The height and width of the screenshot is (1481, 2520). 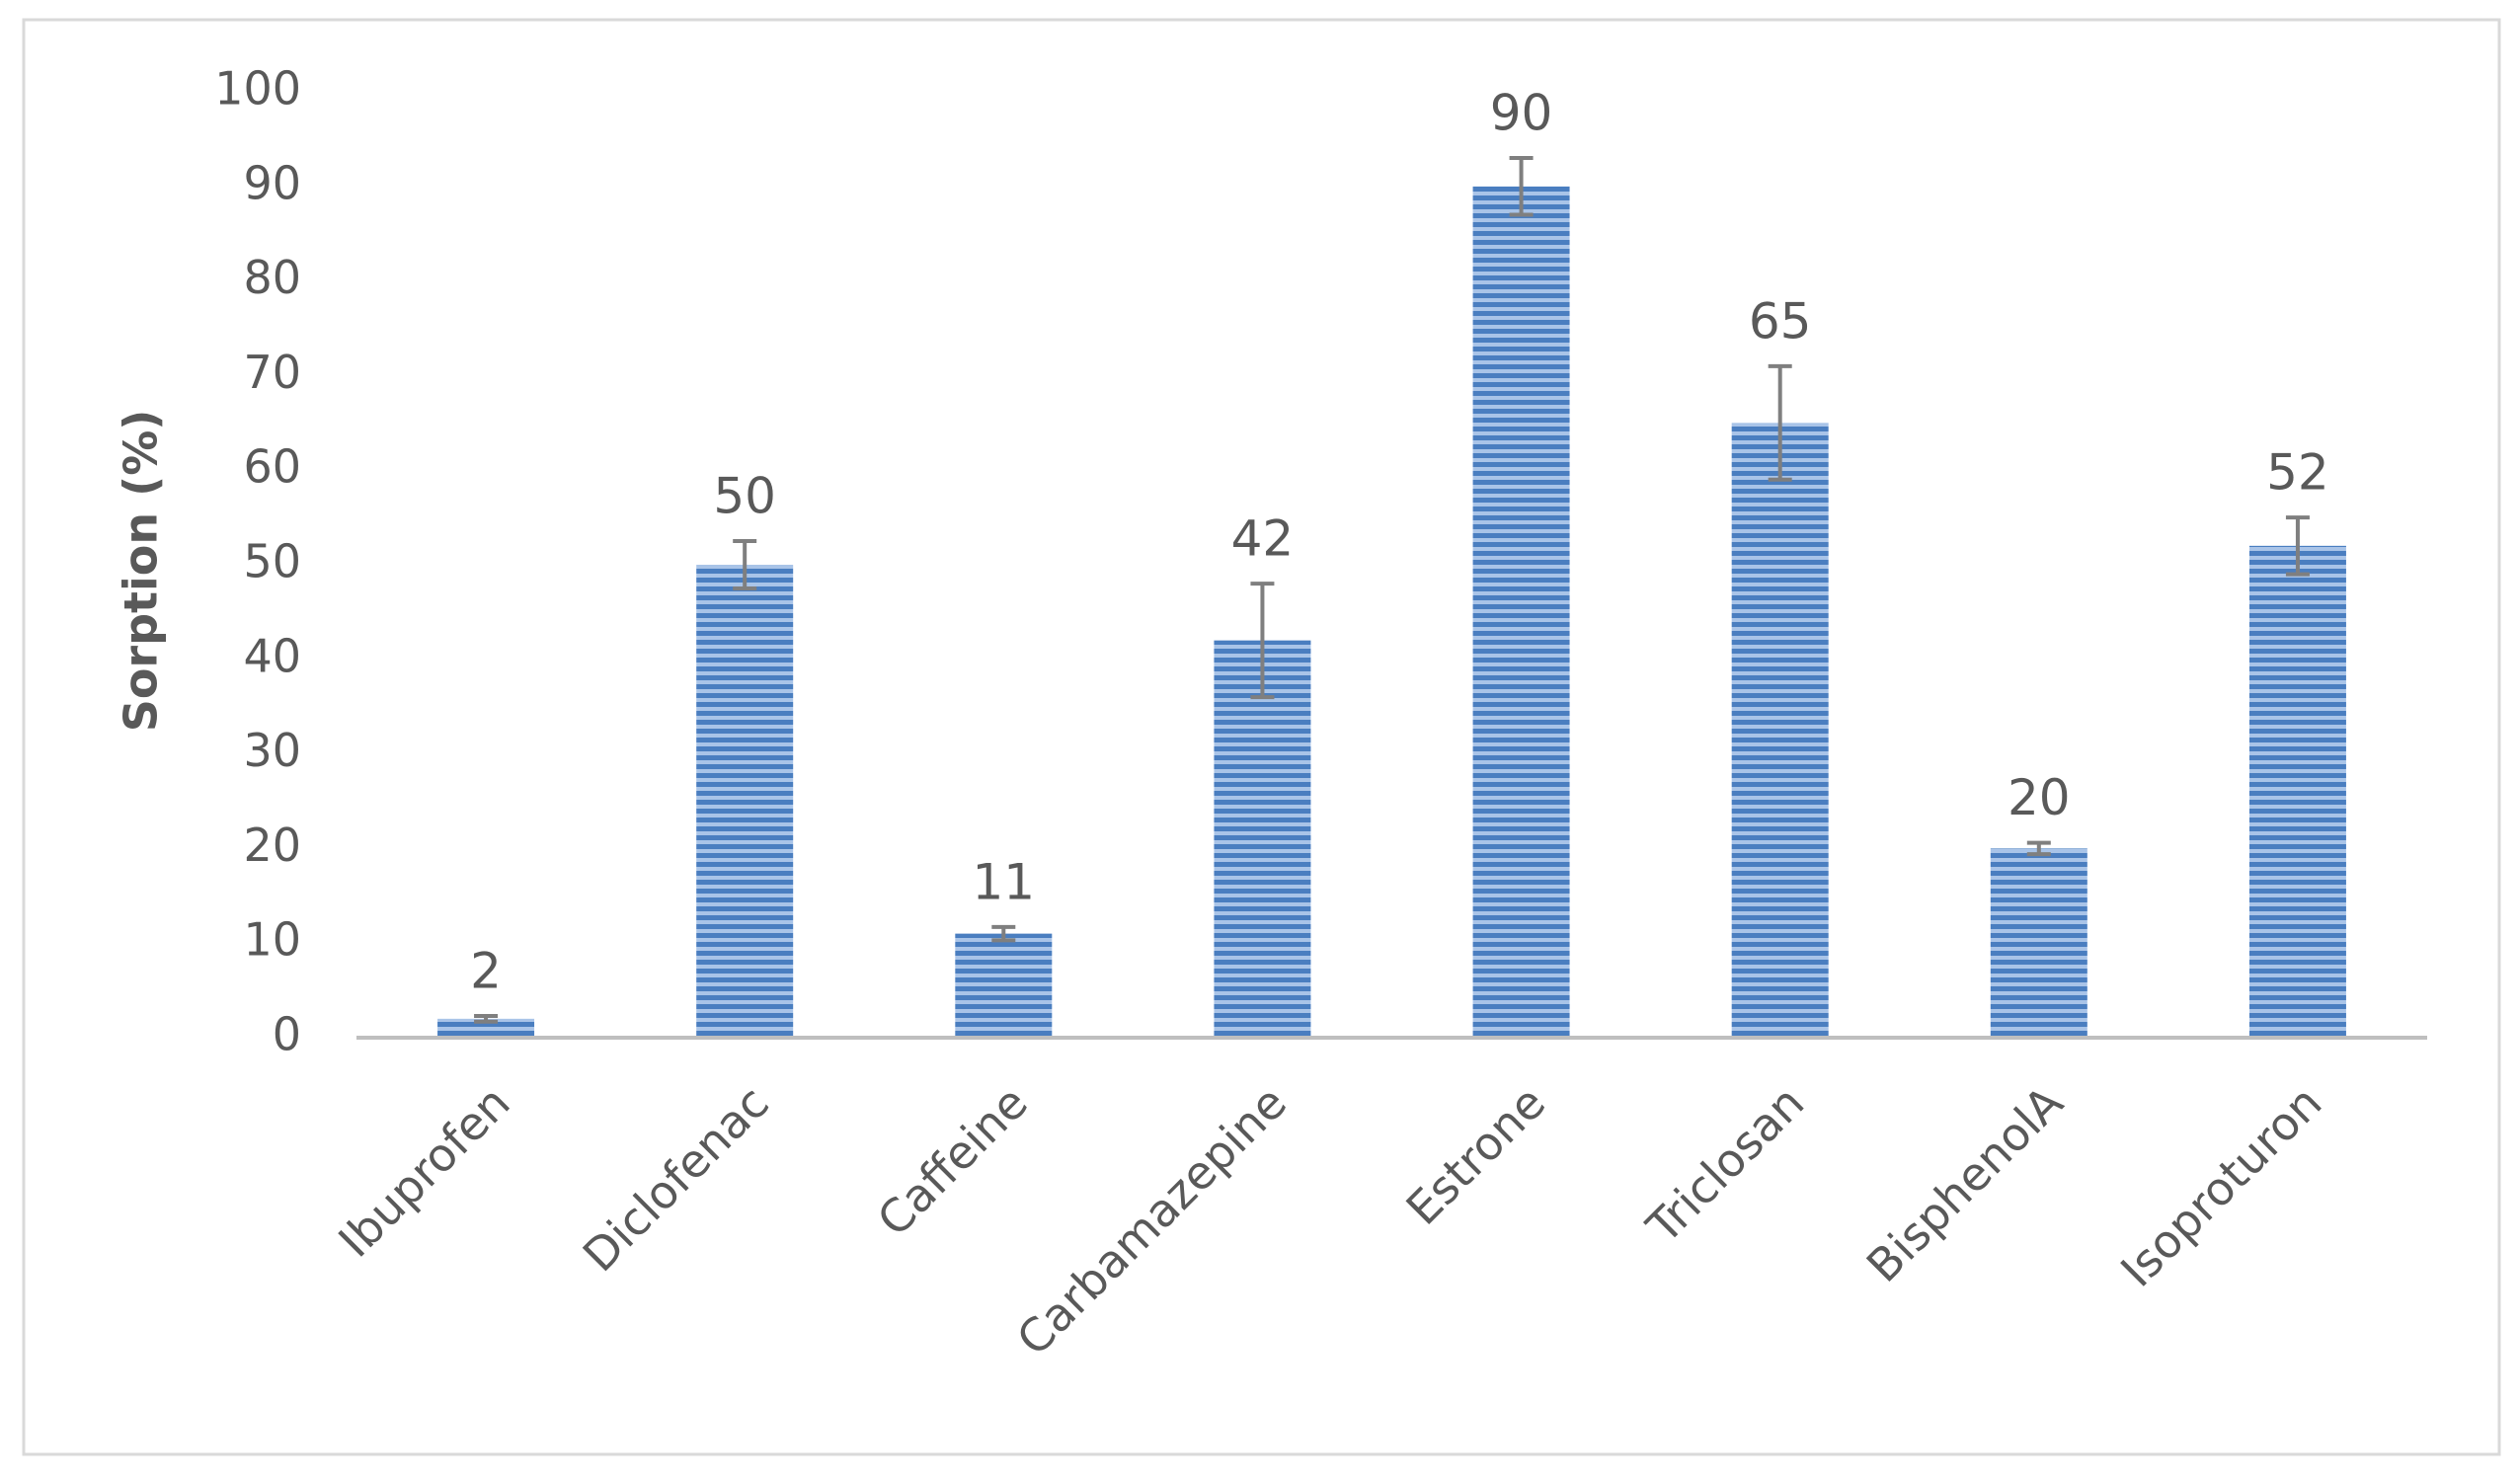 I want to click on value-label: 90, so click(x=1521, y=113).